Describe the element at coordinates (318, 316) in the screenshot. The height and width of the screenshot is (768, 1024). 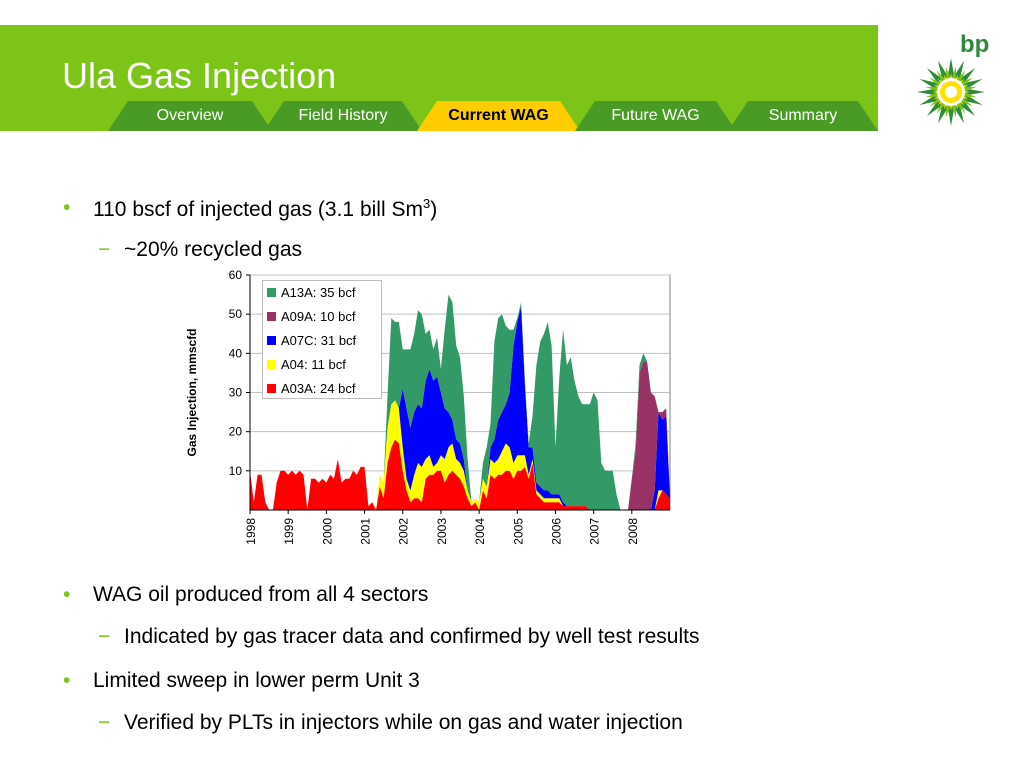
I see `legend-label: A09A: 10 bcf` at that location.